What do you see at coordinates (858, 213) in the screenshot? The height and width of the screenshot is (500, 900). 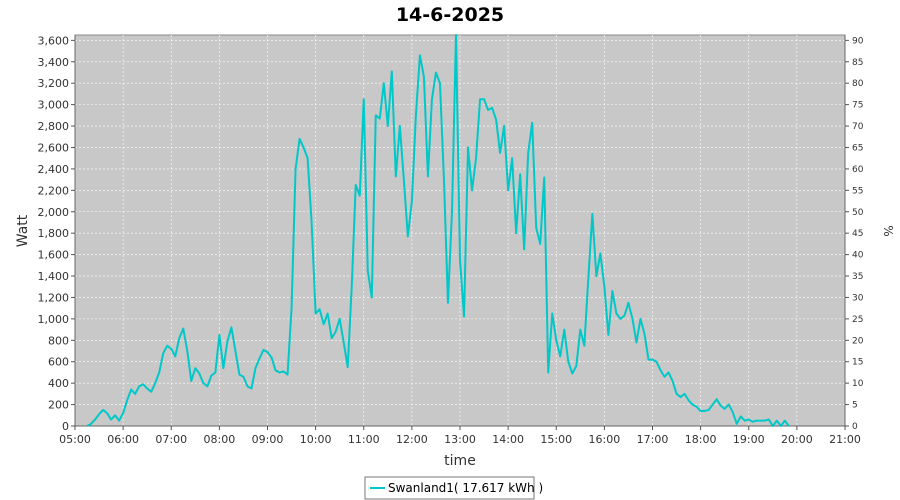 I see `y2-tick-label: 50` at bounding box center [858, 213].